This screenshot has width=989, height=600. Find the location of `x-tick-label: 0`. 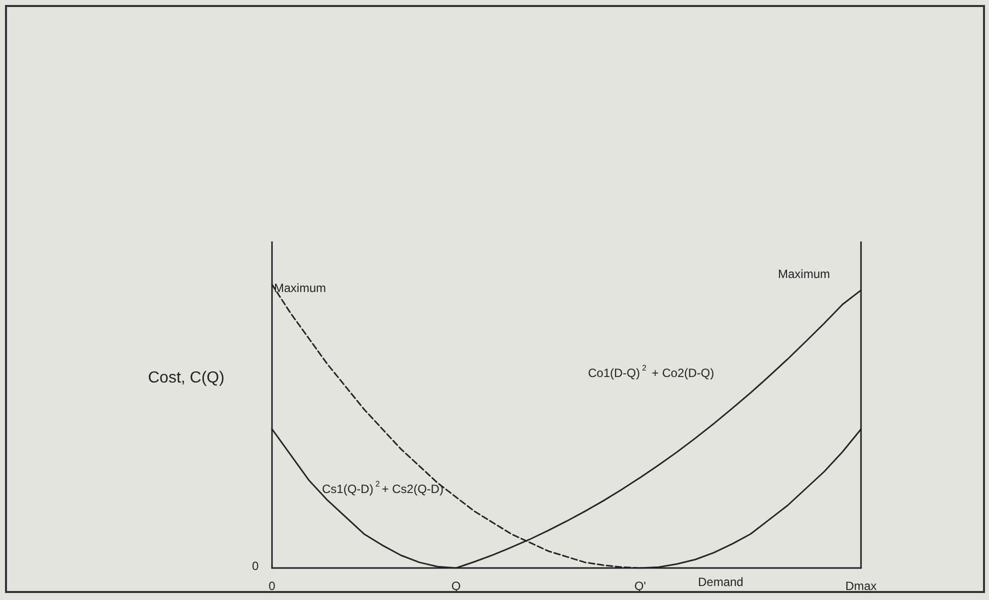

x-tick-label: 0 is located at coordinates (272, 586).